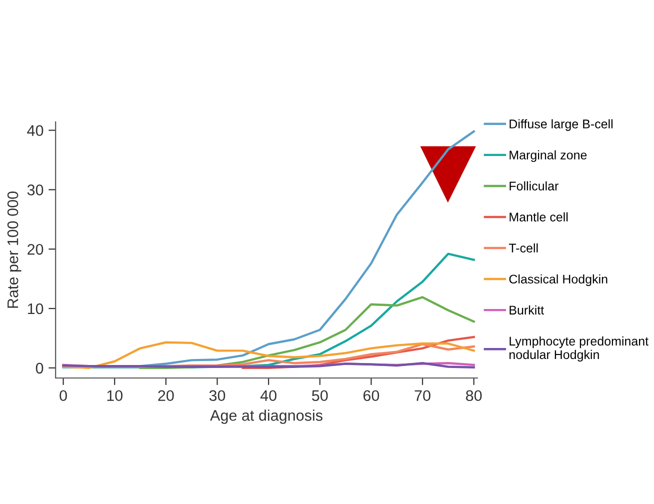 The image size is (654, 504). Describe the element at coordinates (36, 249) in the screenshot. I see `y-tick-label: 20` at that location.